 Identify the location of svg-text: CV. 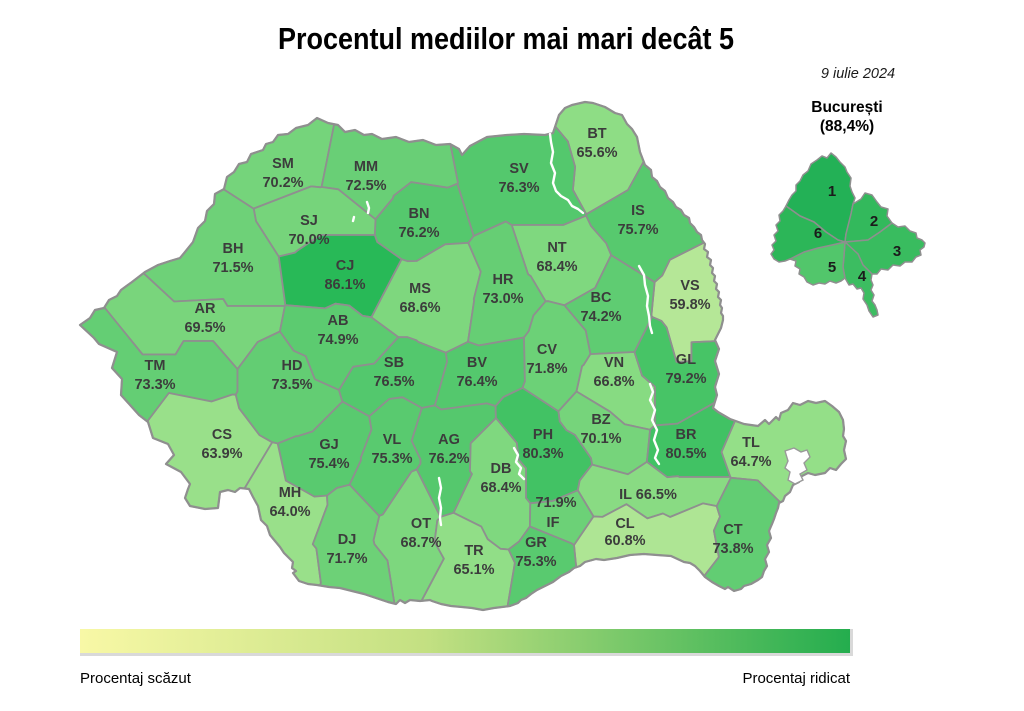
(547, 350).